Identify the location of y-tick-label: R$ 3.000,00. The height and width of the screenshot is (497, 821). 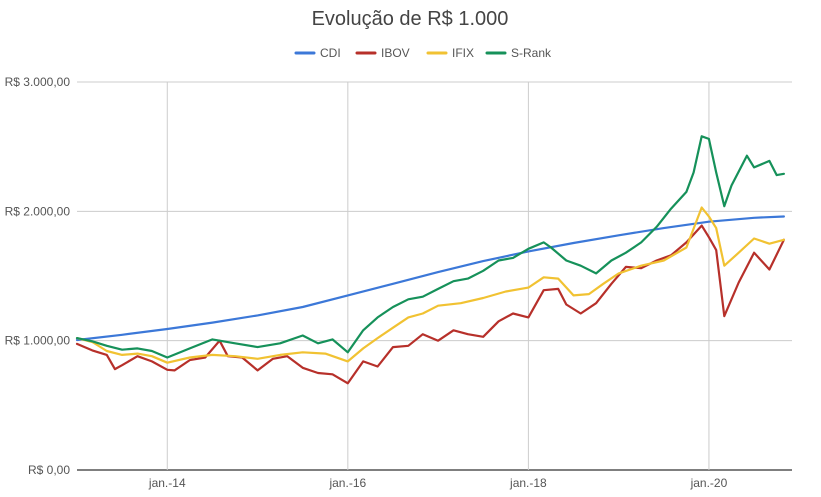
(38, 82).